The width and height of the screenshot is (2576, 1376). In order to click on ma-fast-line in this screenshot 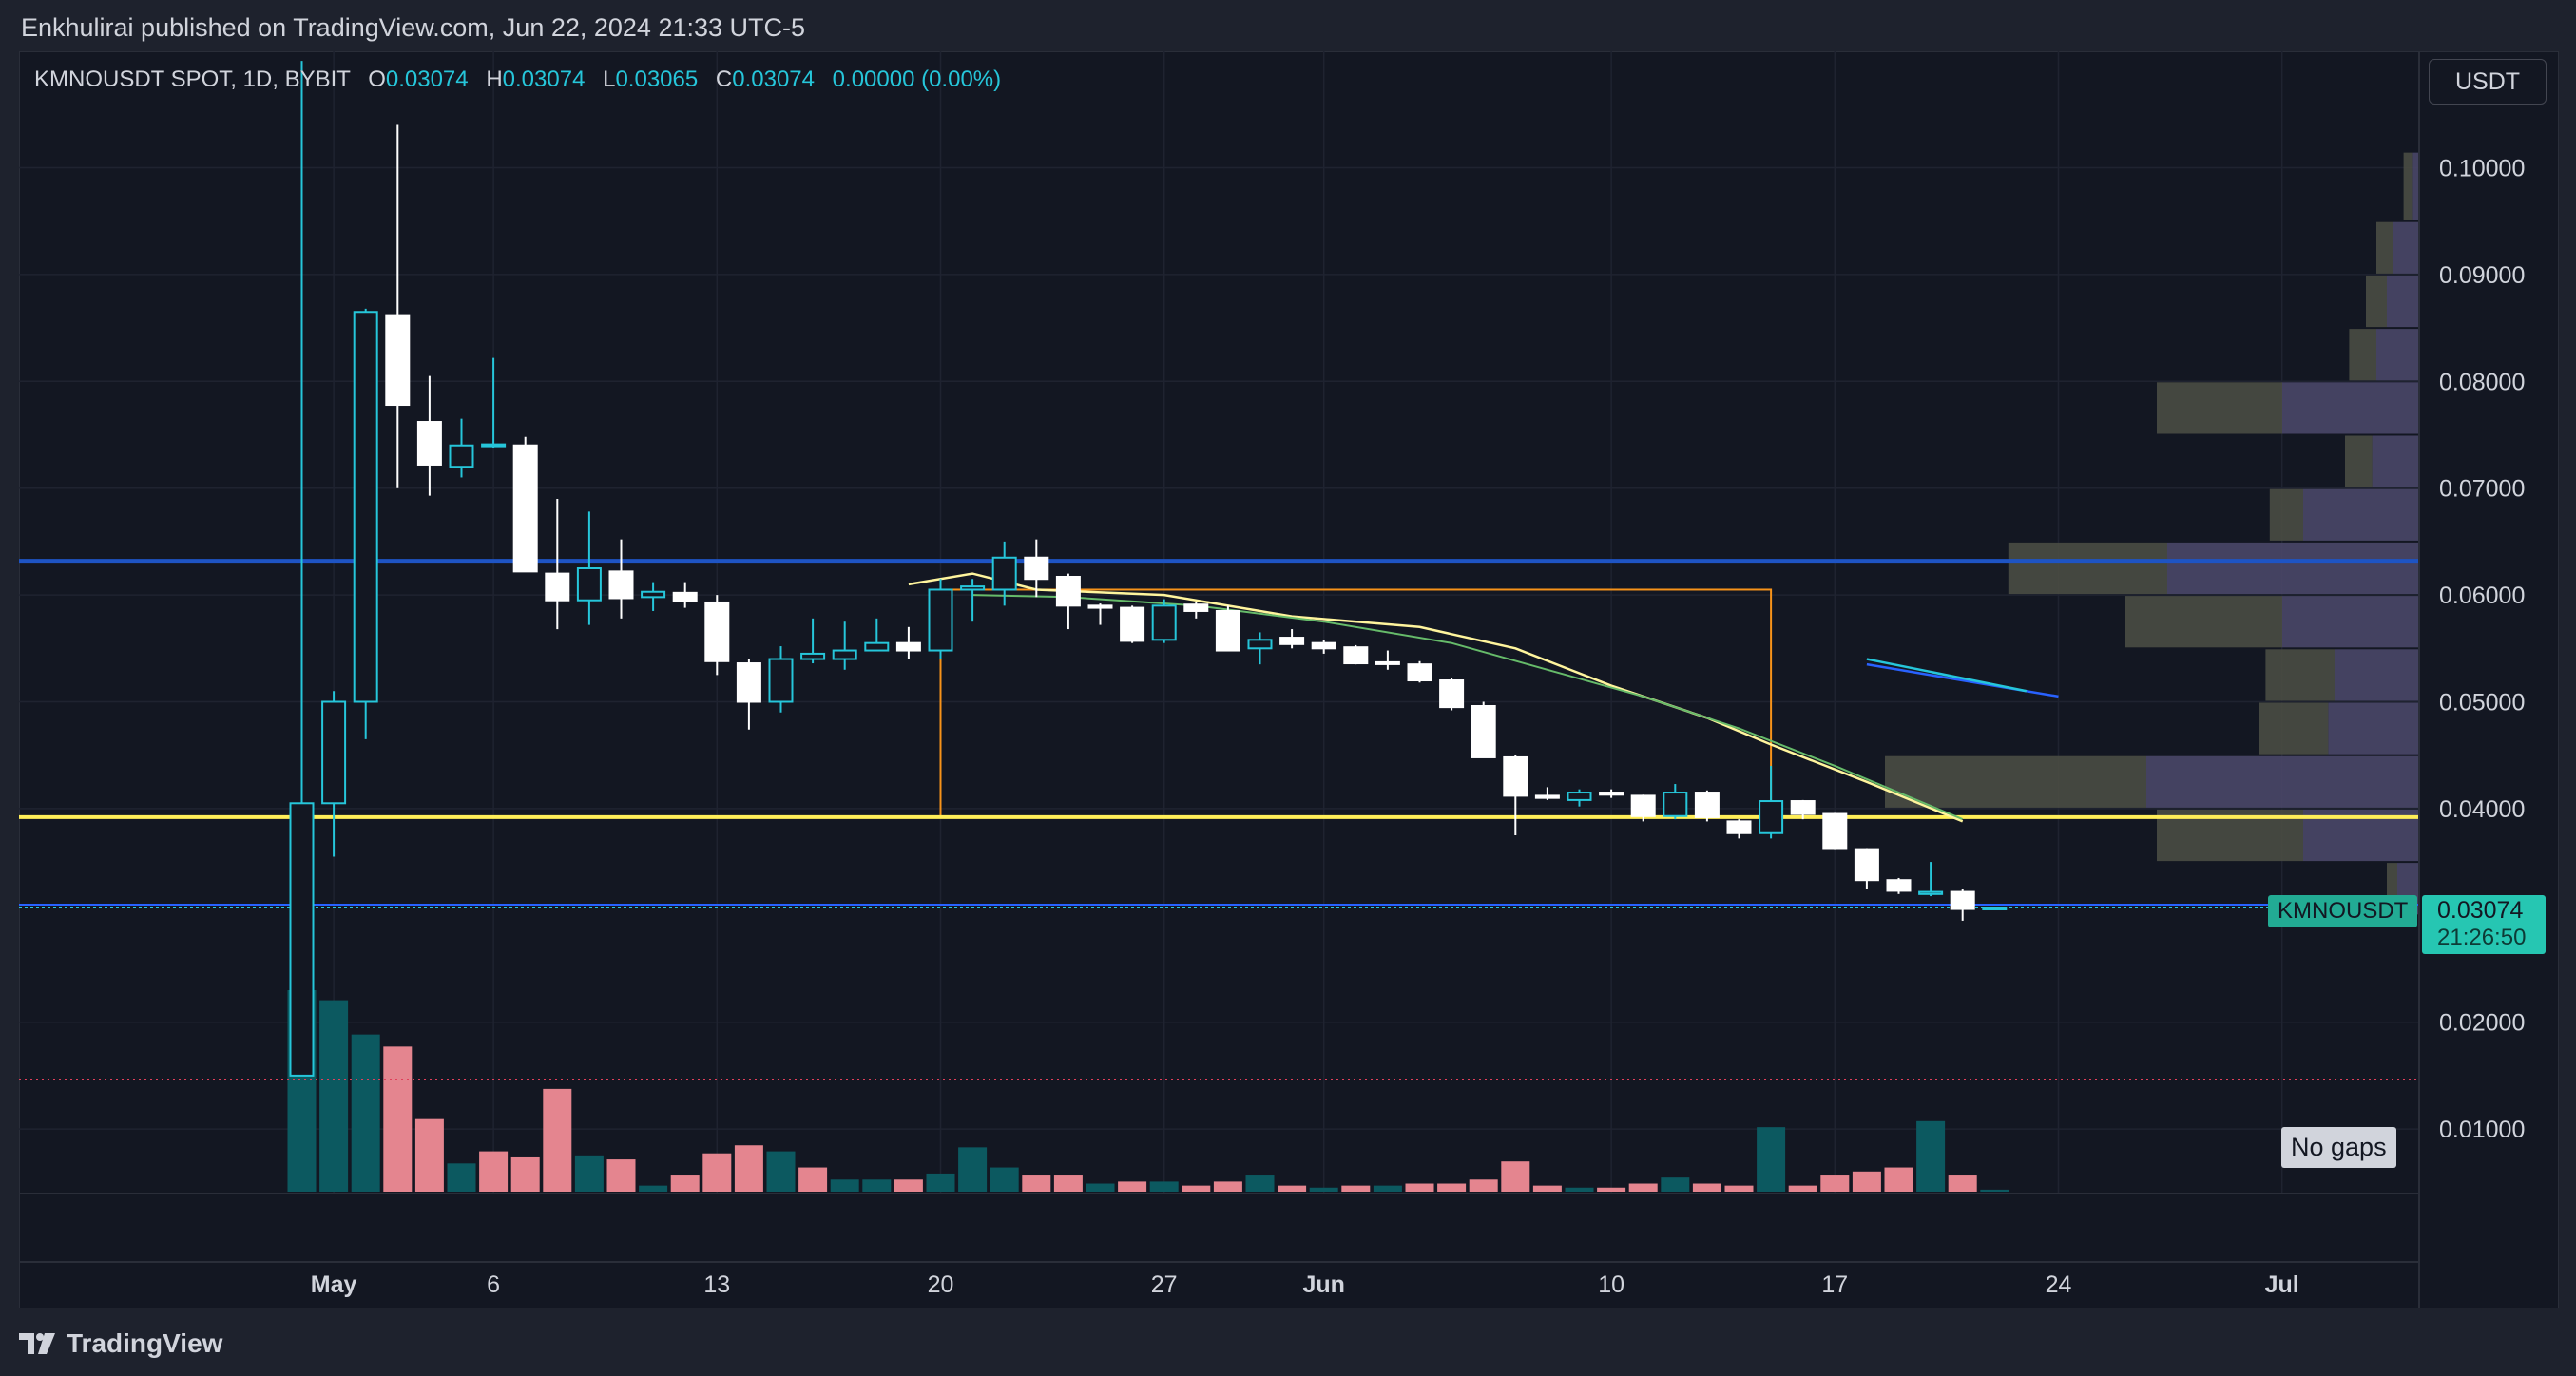, I will do `click(1436, 697)`.